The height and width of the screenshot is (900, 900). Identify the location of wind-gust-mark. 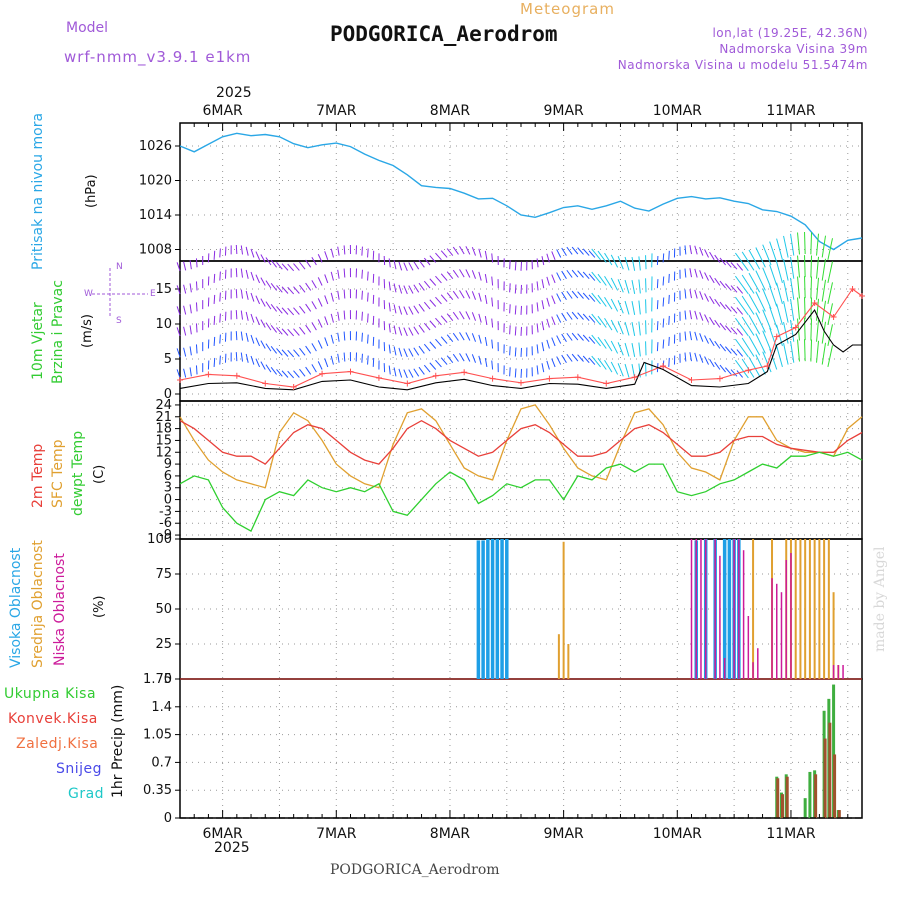
(180, 380).